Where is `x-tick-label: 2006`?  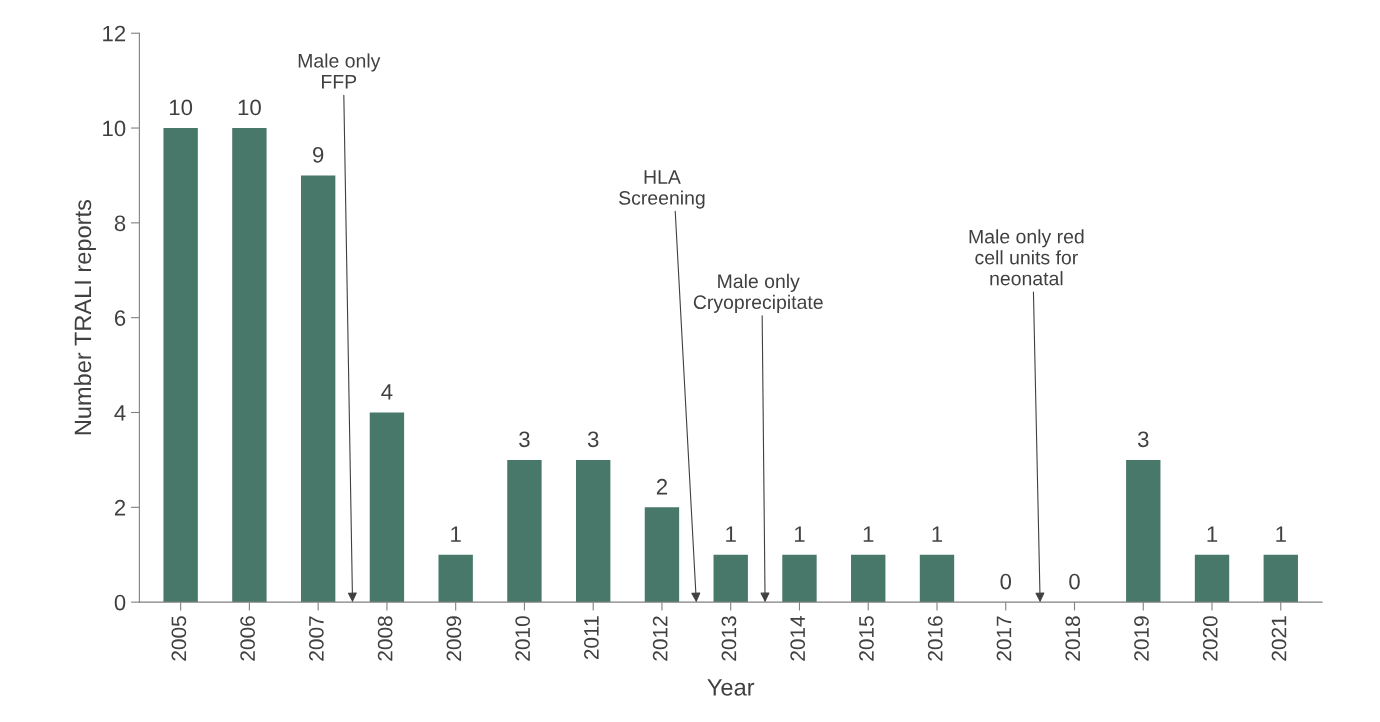
x-tick-label: 2006 is located at coordinates (247, 638).